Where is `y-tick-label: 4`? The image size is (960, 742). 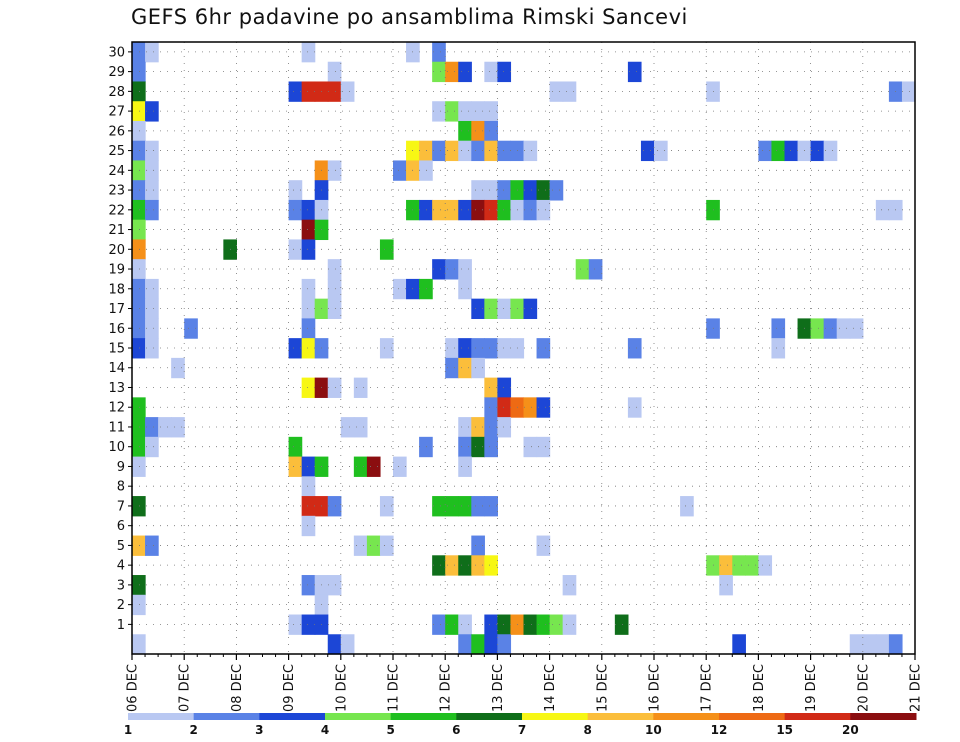
y-tick-label: 4 is located at coordinates (121, 566).